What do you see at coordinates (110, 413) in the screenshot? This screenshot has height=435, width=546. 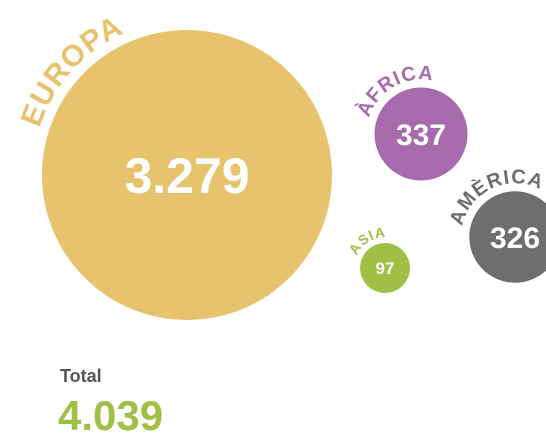 I see `total-value: 4.039` at bounding box center [110, 413].